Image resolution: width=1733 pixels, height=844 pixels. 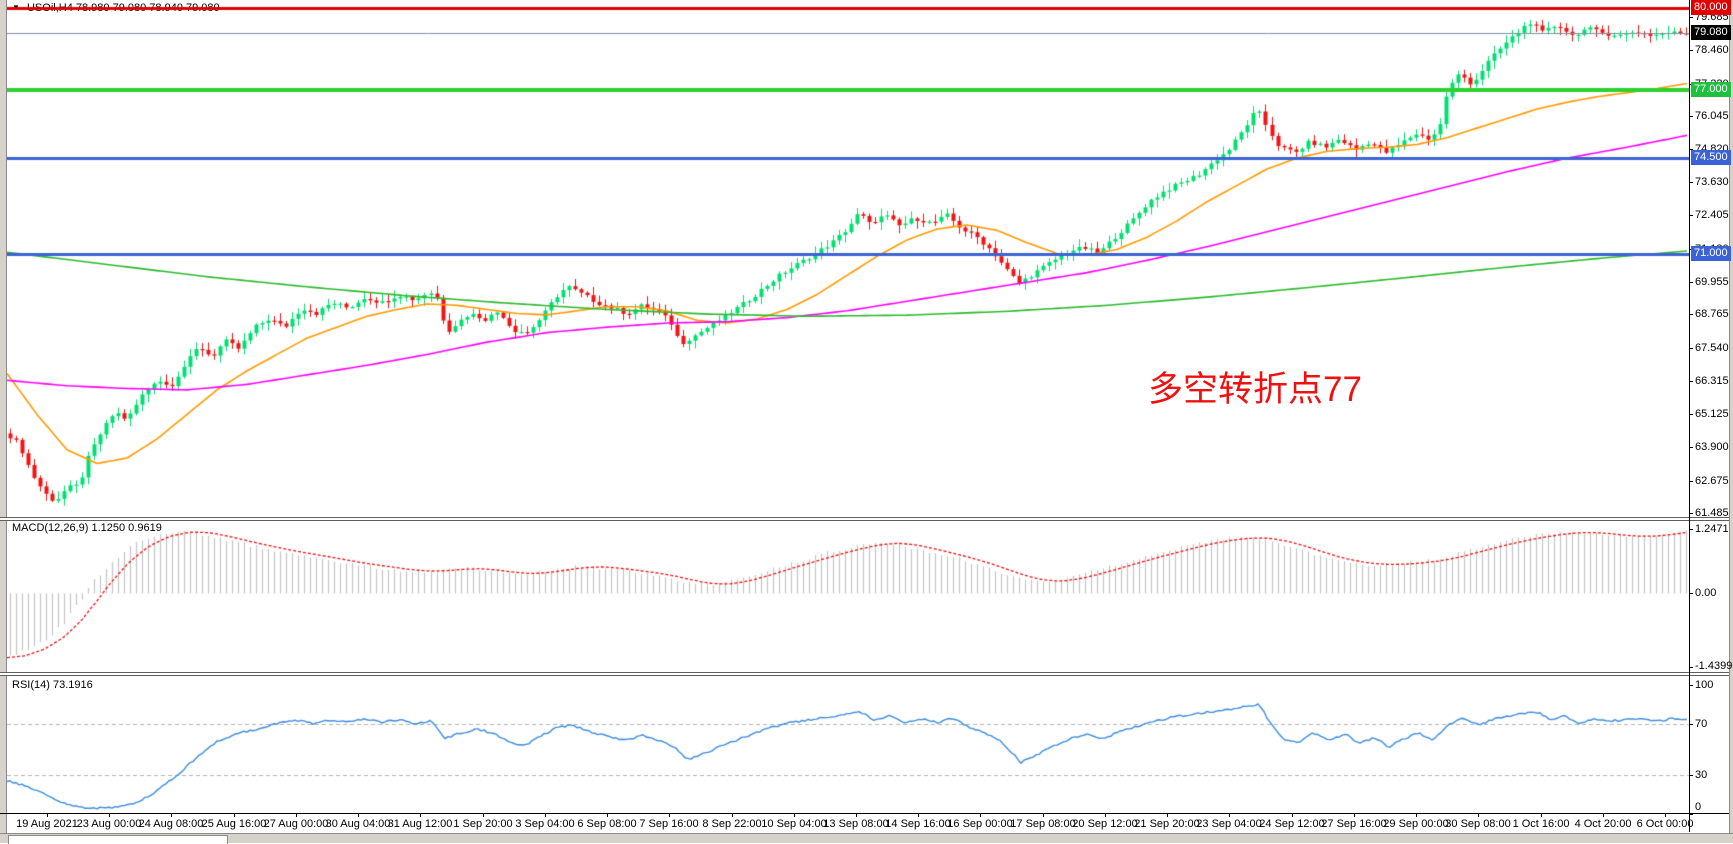 What do you see at coordinates (1712, 50) in the screenshot?
I see `price-tick-label: 78.460` at bounding box center [1712, 50].